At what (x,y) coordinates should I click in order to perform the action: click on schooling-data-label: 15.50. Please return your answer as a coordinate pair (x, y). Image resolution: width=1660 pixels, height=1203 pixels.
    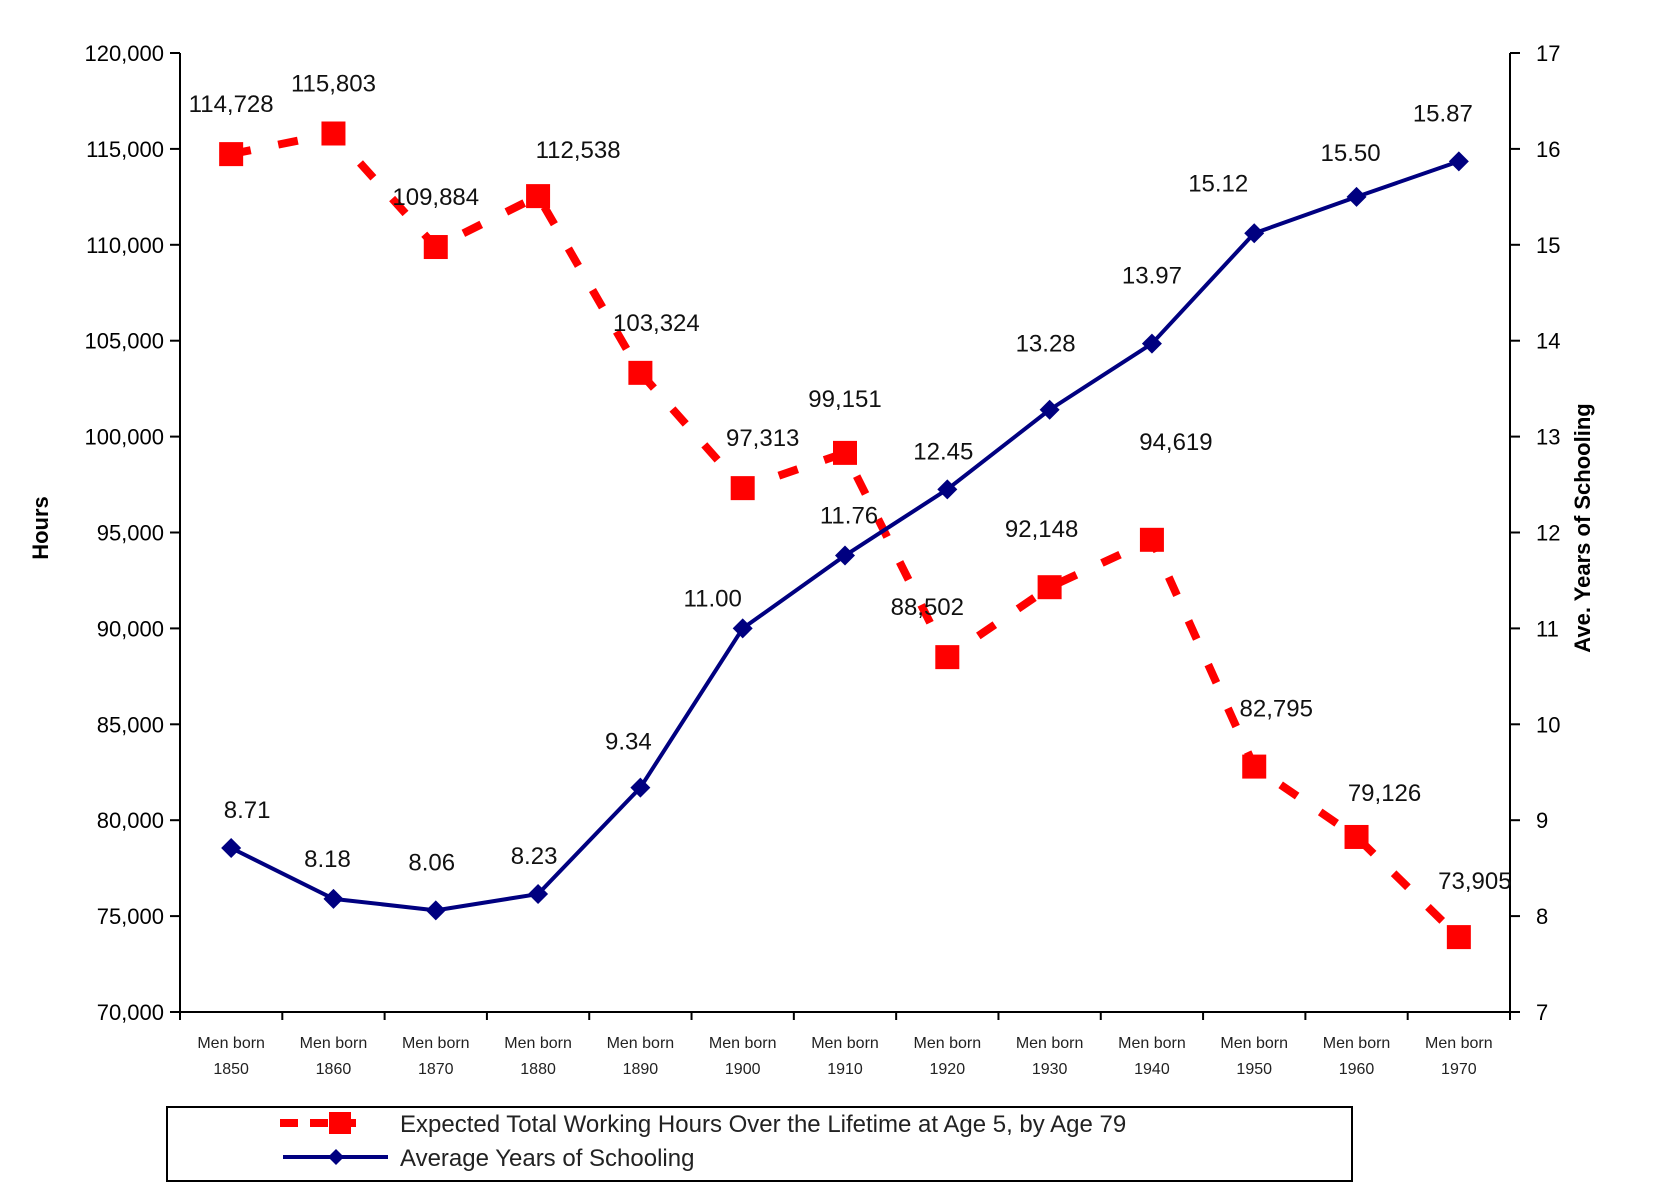
    Looking at the image, I should click on (1351, 153).